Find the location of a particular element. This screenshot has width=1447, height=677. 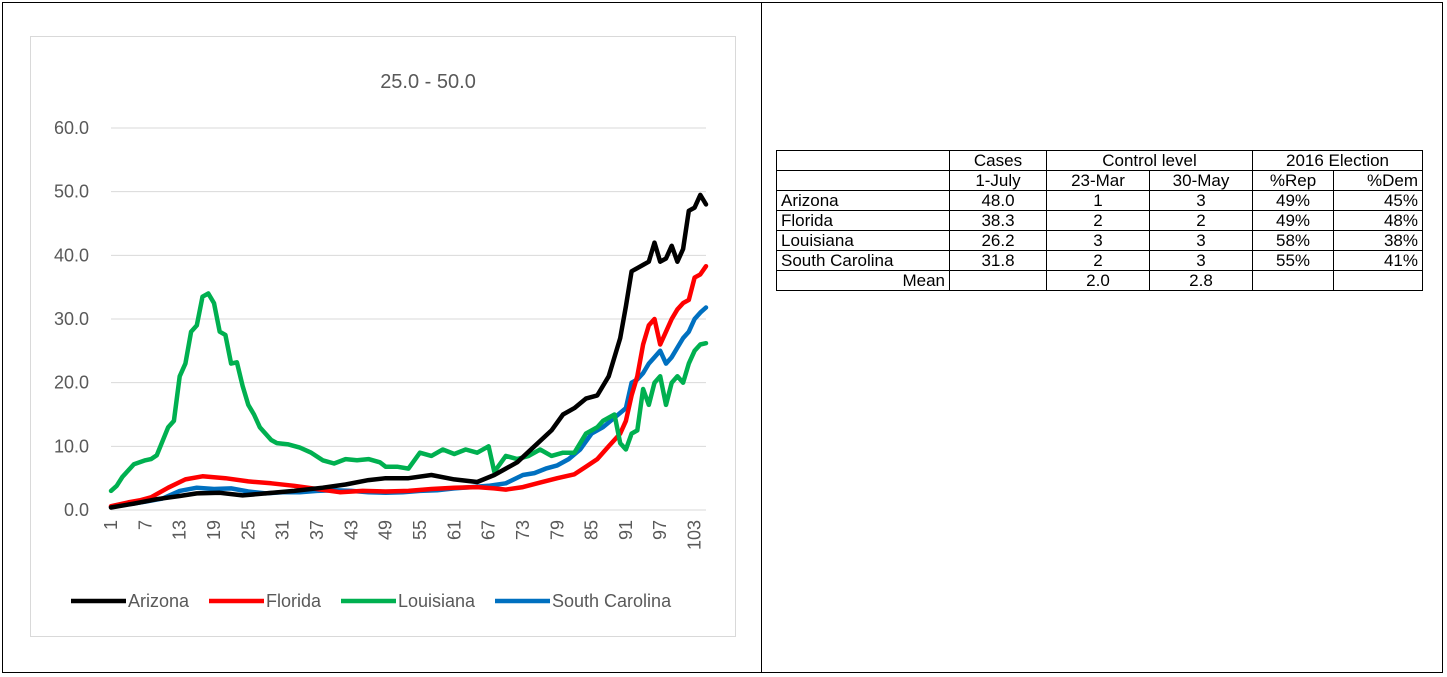

table-header-row: Cases Control level 2016 Election is located at coordinates (1099, 160).